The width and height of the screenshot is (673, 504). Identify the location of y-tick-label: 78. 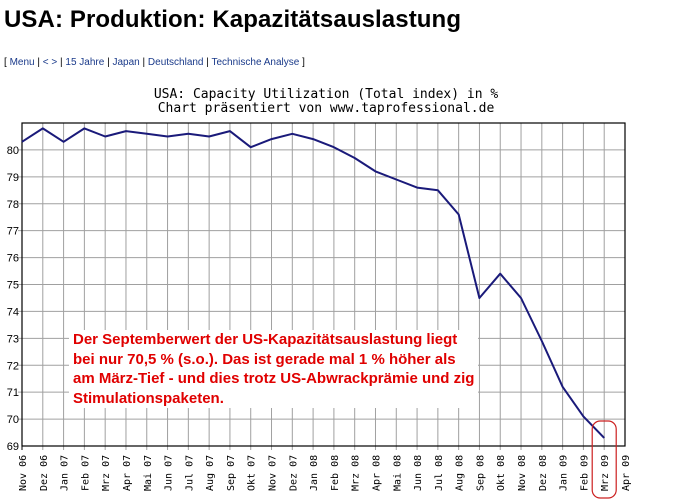
(13, 205).